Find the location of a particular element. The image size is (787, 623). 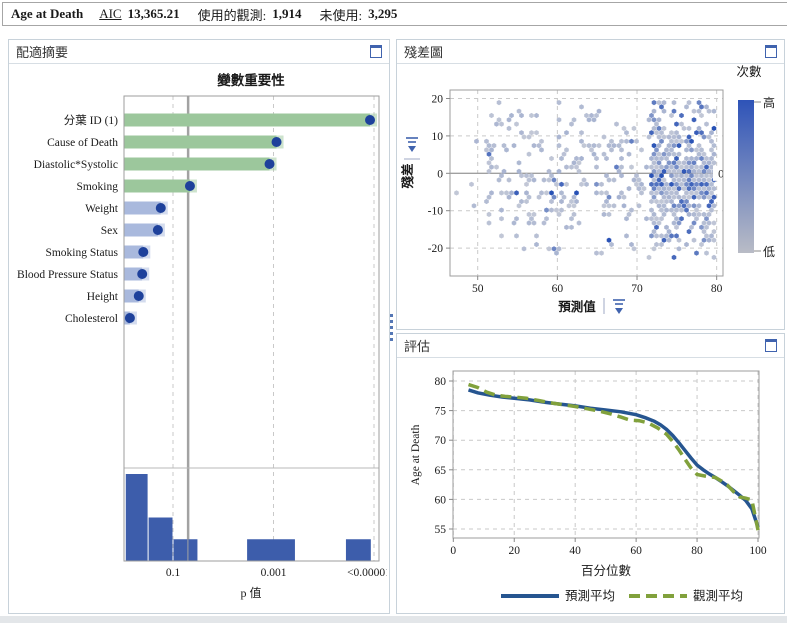

legend-high-label: 高 is located at coordinates (769, 102).